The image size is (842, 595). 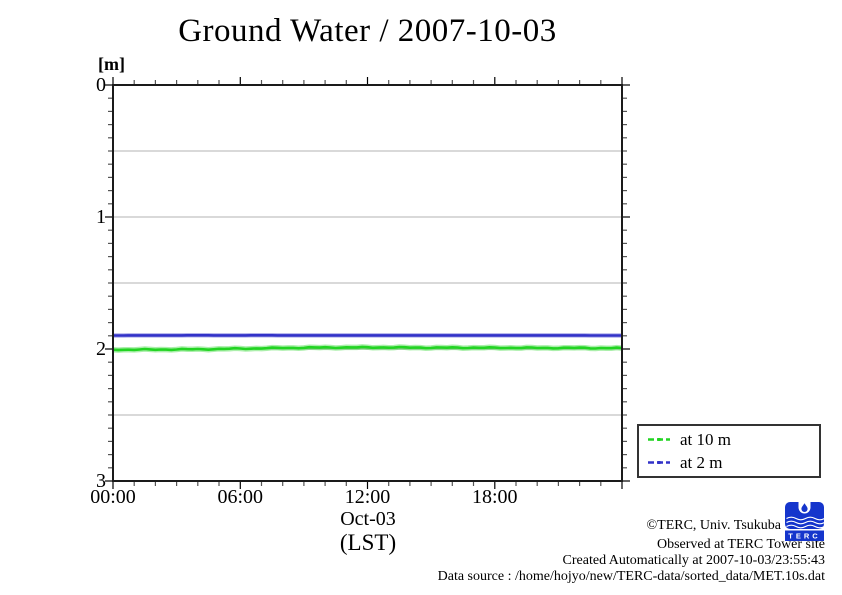 I want to click on terc-logo: TERC, so click(x=804, y=521).